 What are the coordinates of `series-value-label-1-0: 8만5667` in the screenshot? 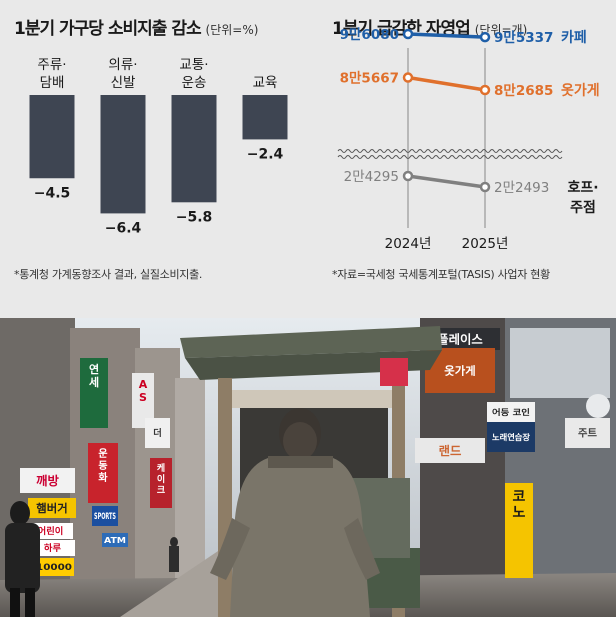 It's located at (369, 79).